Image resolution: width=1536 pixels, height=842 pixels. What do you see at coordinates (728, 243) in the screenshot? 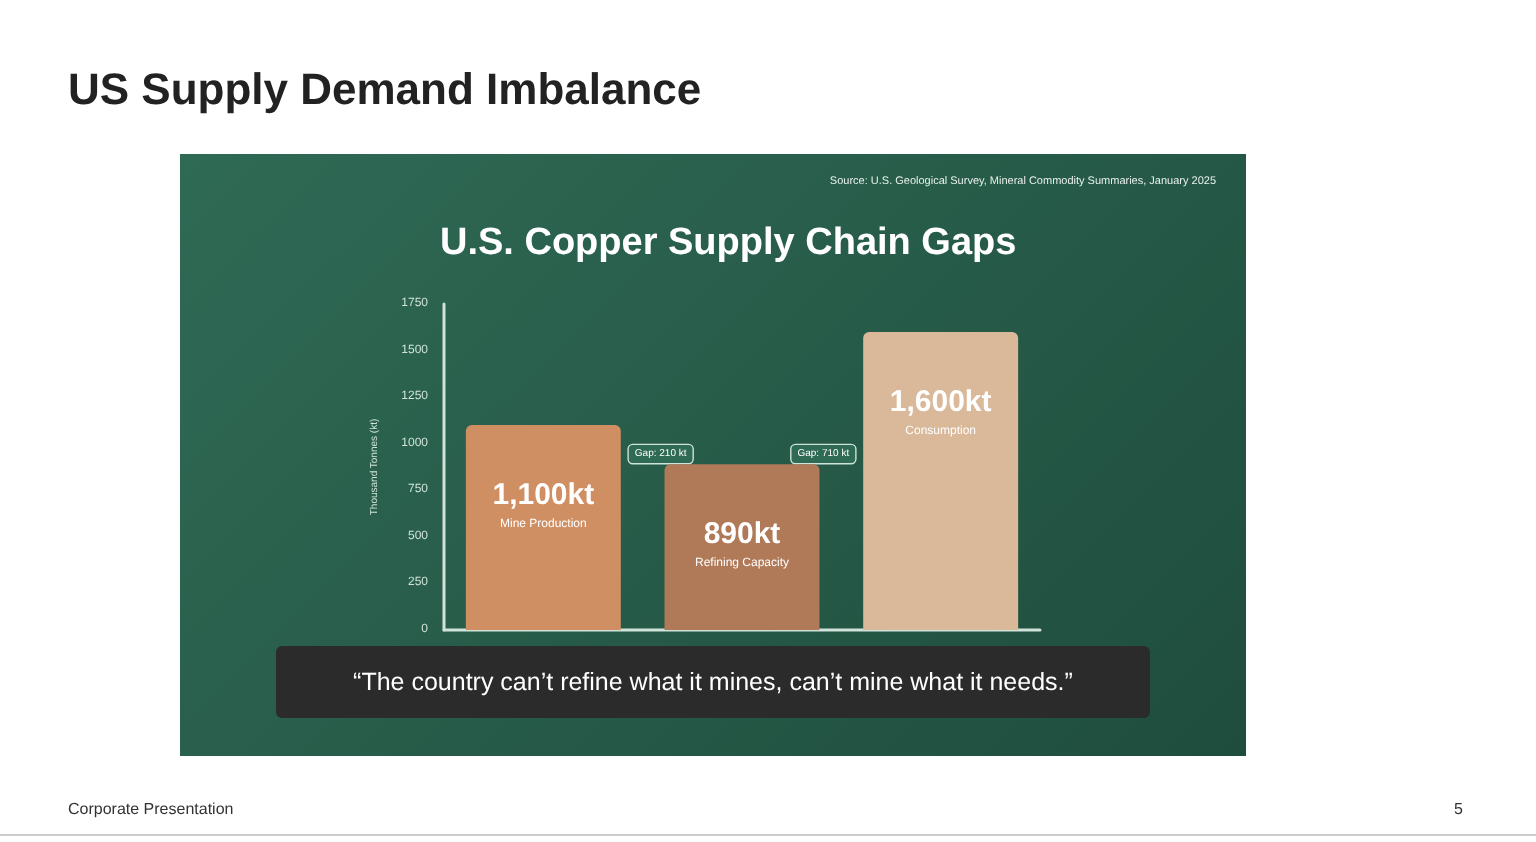
I see `chart-subtitle: U.S. Copper Supply Chain Gaps` at bounding box center [728, 243].